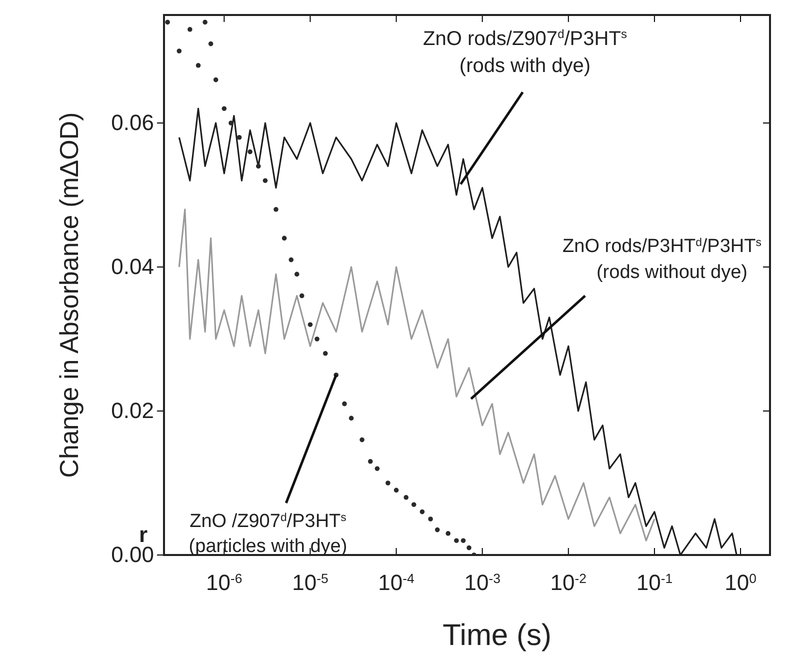 The image size is (802, 665). I want to click on y-axis-title: Change in Absorbance (mΔOD), so click(69, 295).